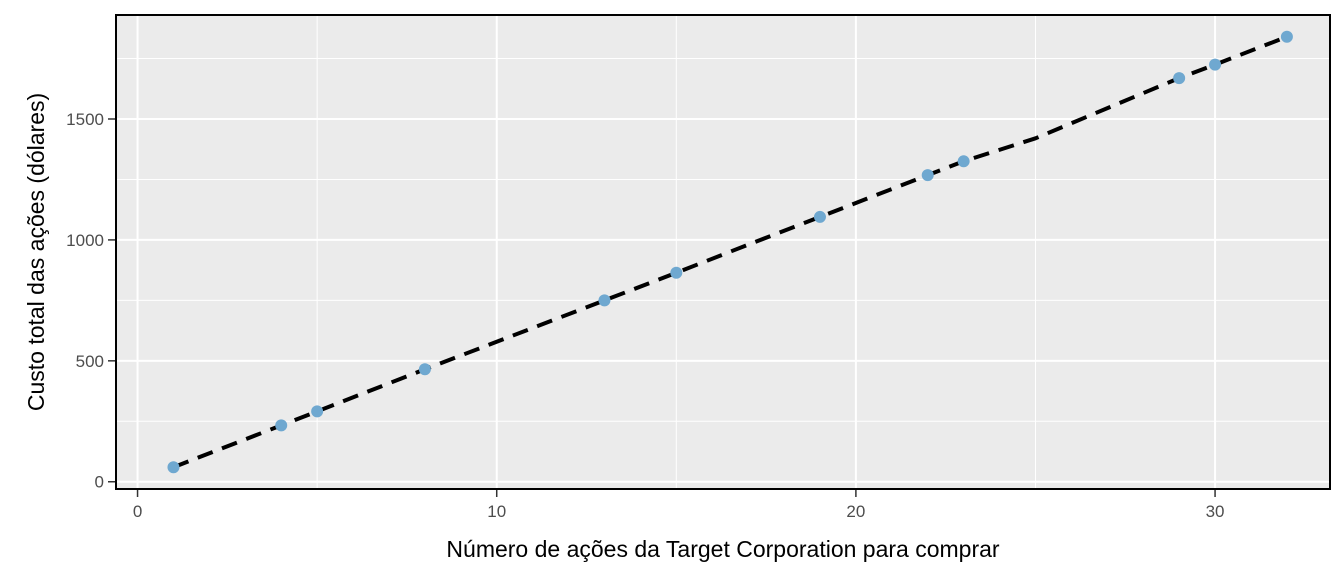 This screenshot has height=576, width=1344. What do you see at coordinates (85, 119) in the screenshot?
I see `y-tick-label: 1500` at bounding box center [85, 119].